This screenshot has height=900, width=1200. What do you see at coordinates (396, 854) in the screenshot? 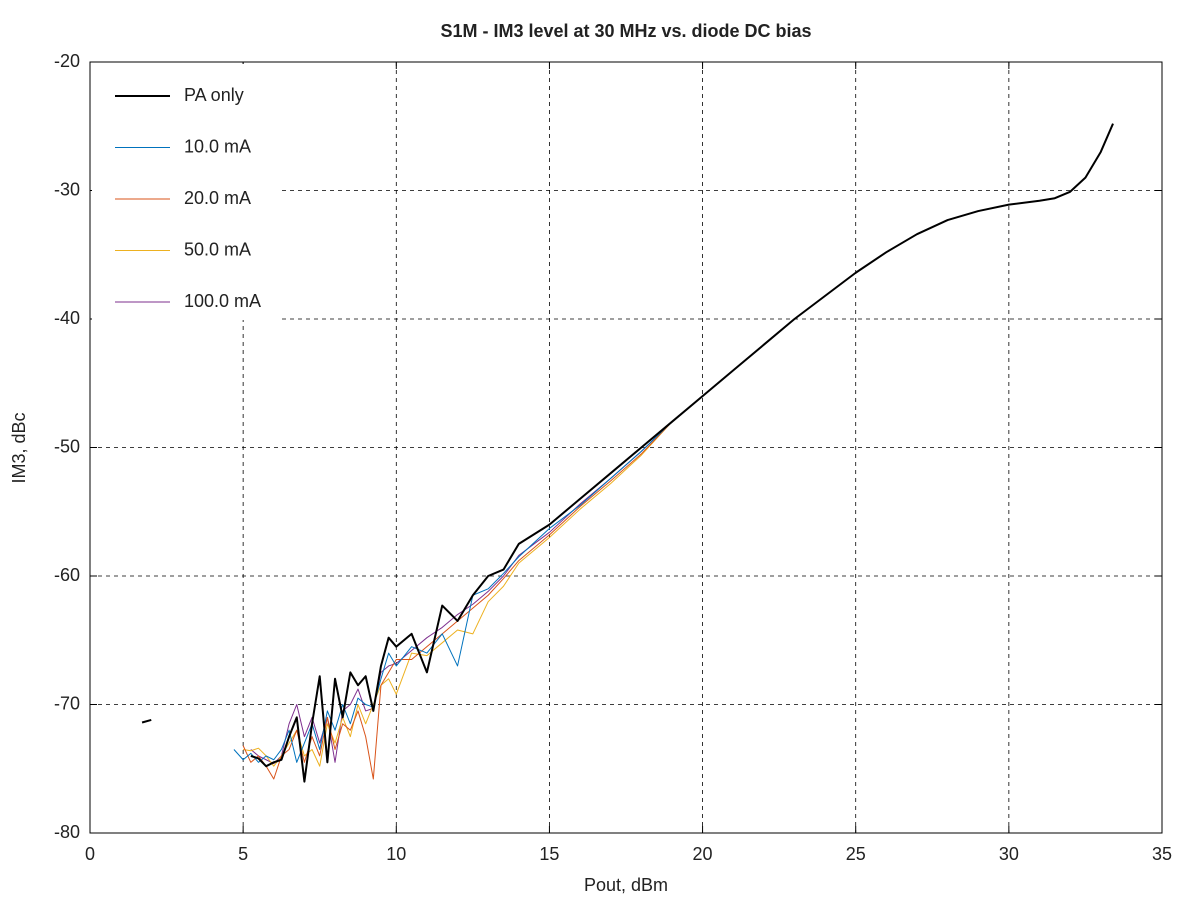
I see `x-tick-label: 10` at bounding box center [396, 854].